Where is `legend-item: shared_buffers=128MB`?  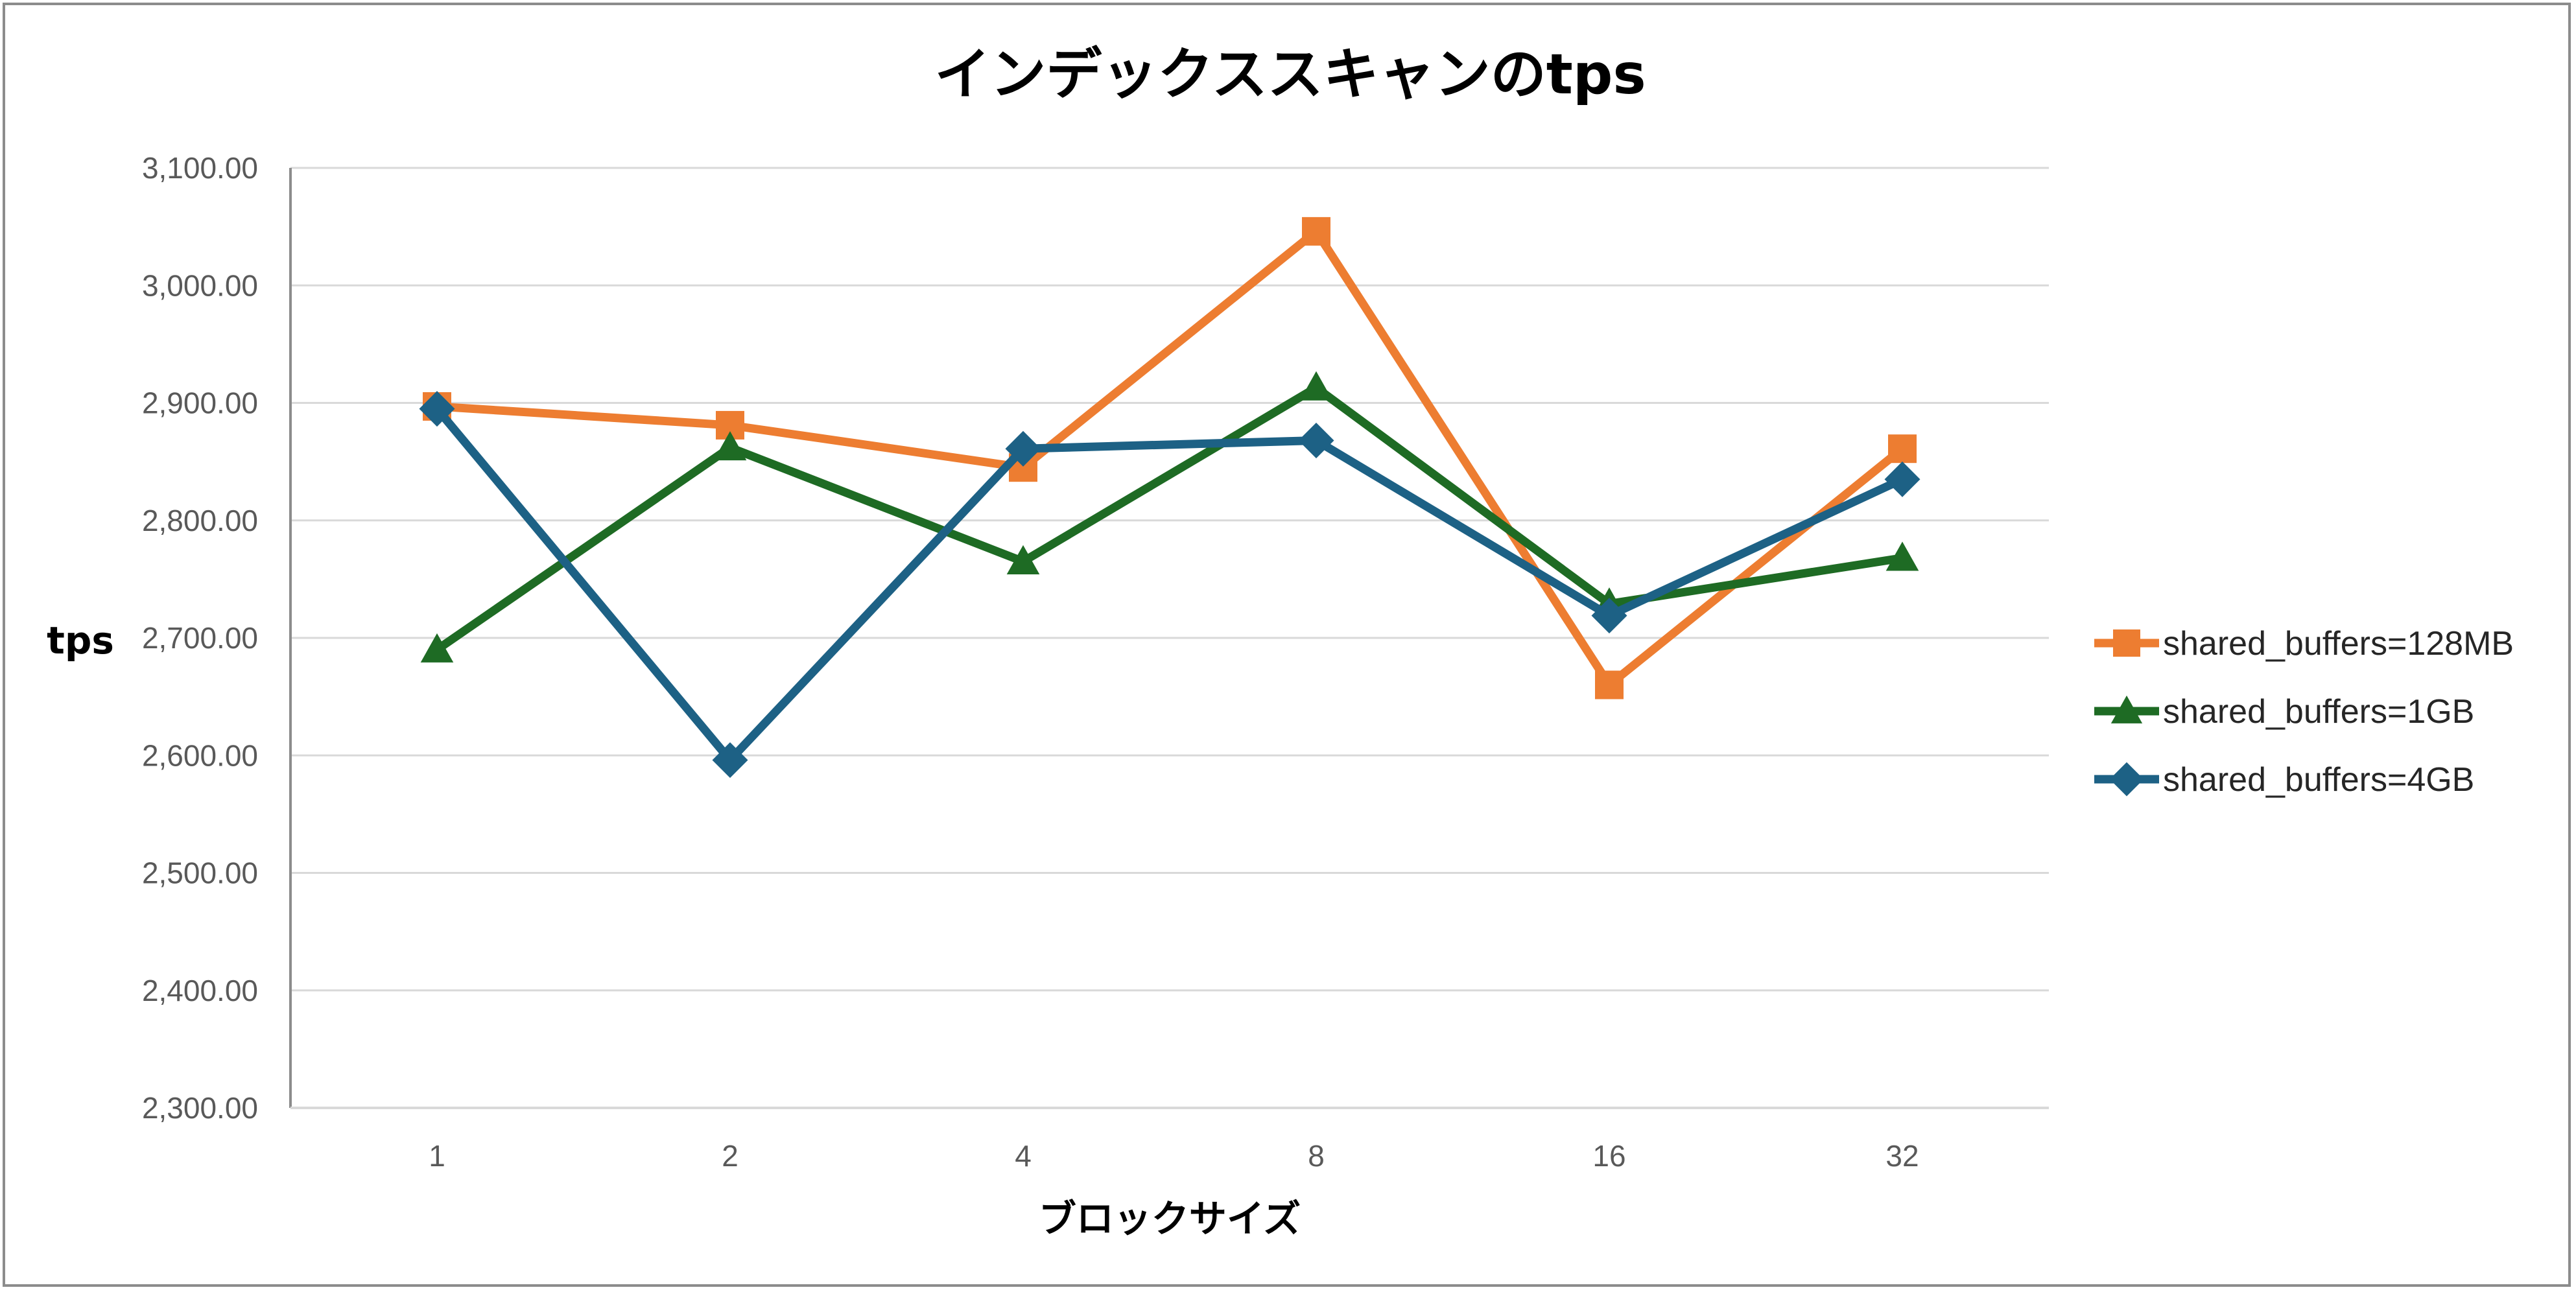
legend-item: shared_buffers=128MB is located at coordinates (2304, 644).